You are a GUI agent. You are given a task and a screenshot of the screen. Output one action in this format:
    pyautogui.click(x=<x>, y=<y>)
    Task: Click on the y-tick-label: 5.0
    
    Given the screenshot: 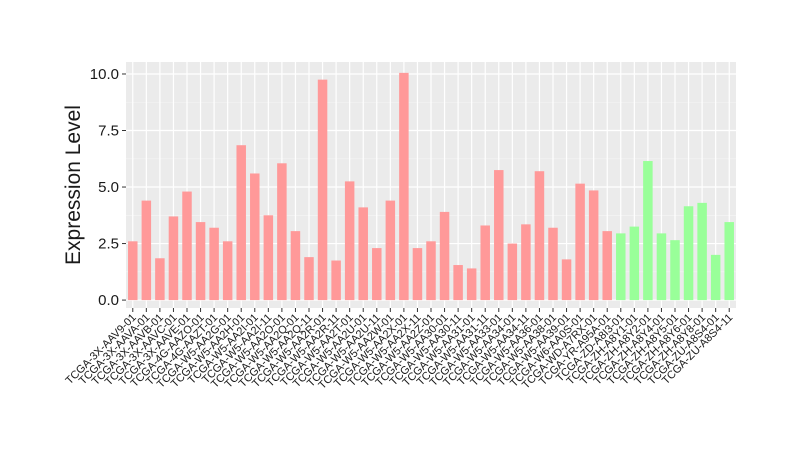 What is the action you would take?
    pyautogui.click(x=108, y=187)
    